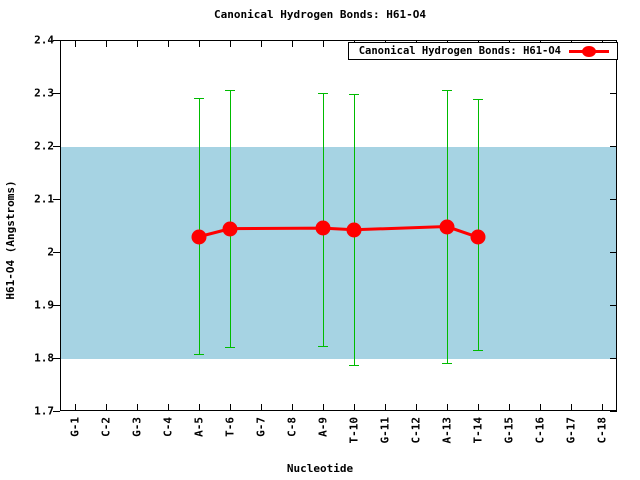 The width and height of the screenshot is (640, 480). I want to click on legend-dot-icon, so click(589, 51).